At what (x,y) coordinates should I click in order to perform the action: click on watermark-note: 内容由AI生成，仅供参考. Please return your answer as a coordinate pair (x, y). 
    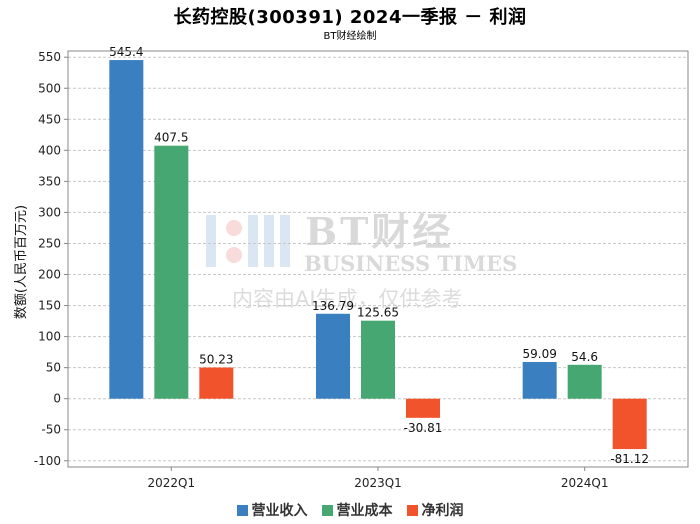
    Looking at the image, I should click on (347, 299).